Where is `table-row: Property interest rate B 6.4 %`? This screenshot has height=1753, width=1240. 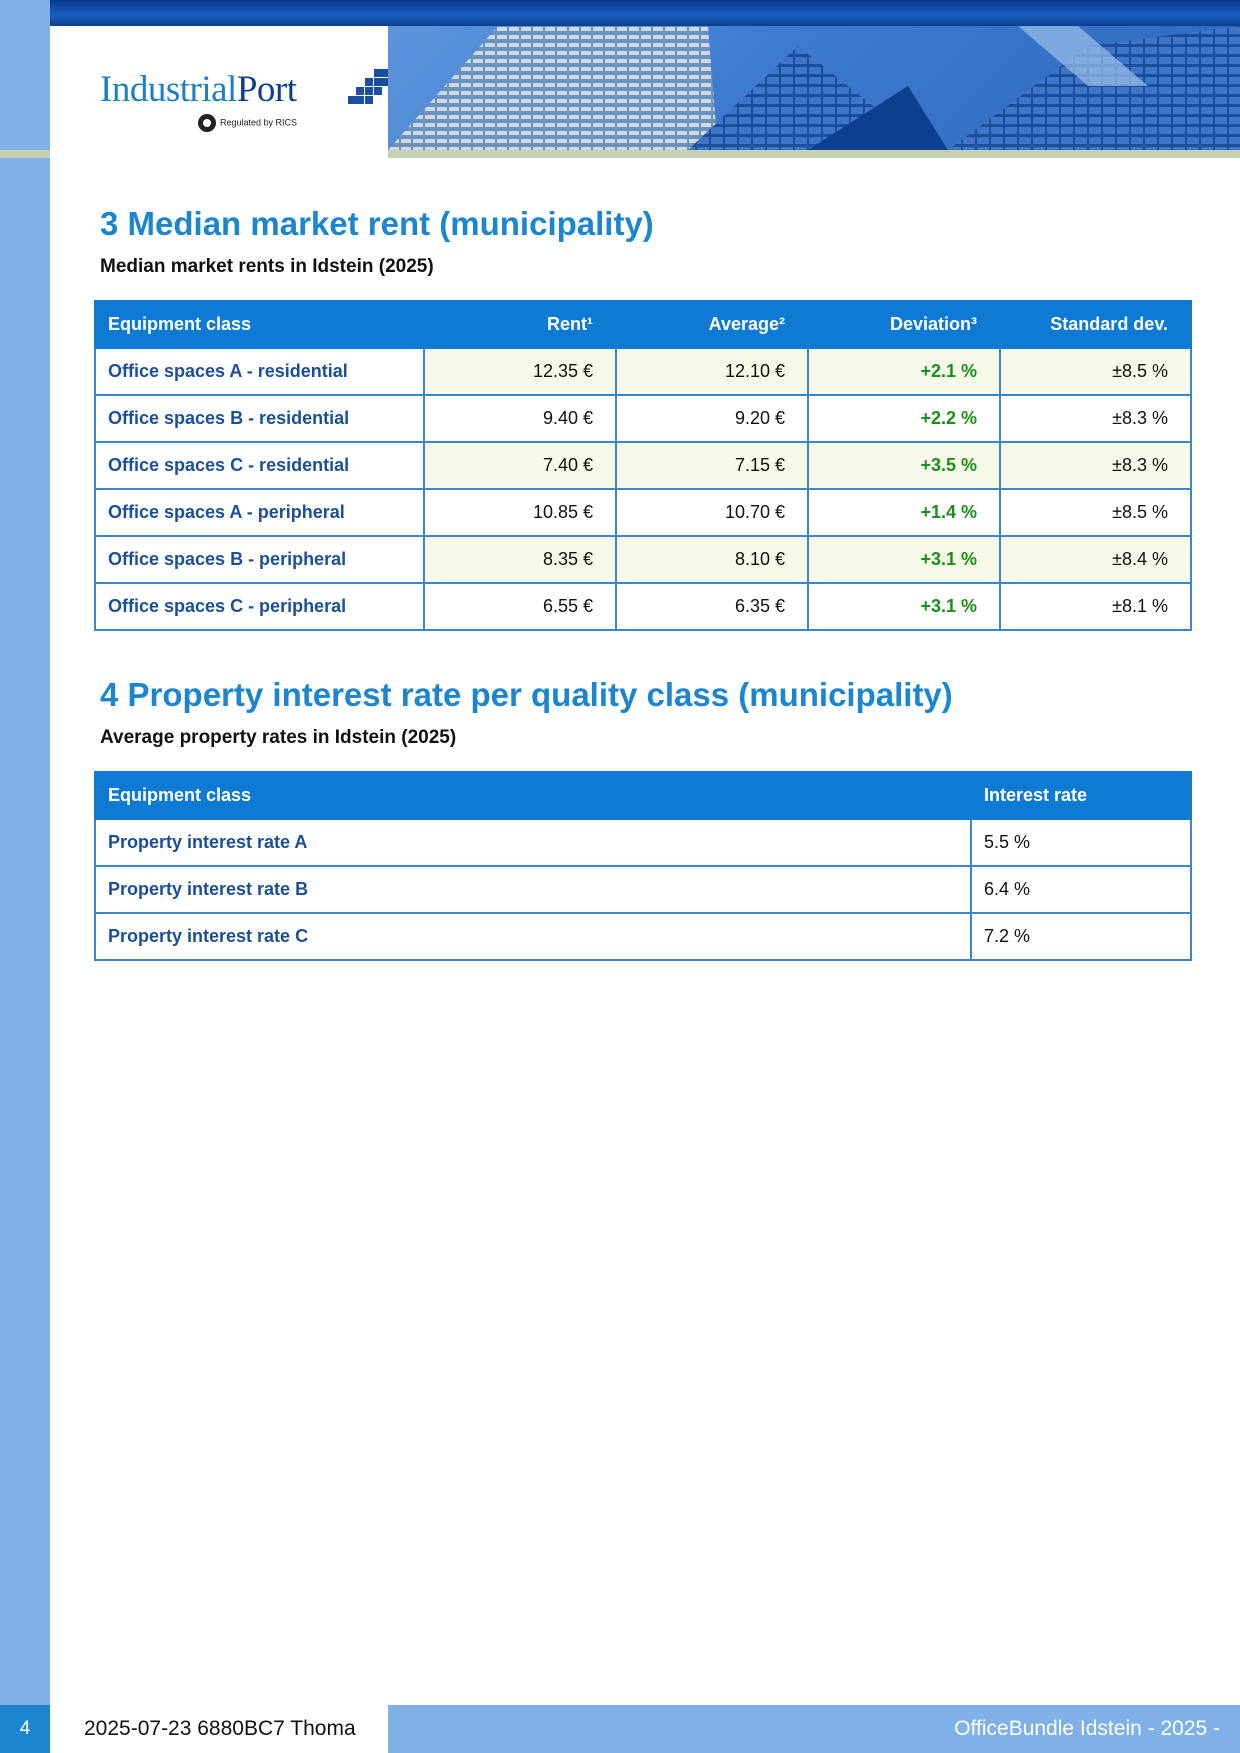
table-row: Property interest rate B 6.4 % is located at coordinates (643, 889).